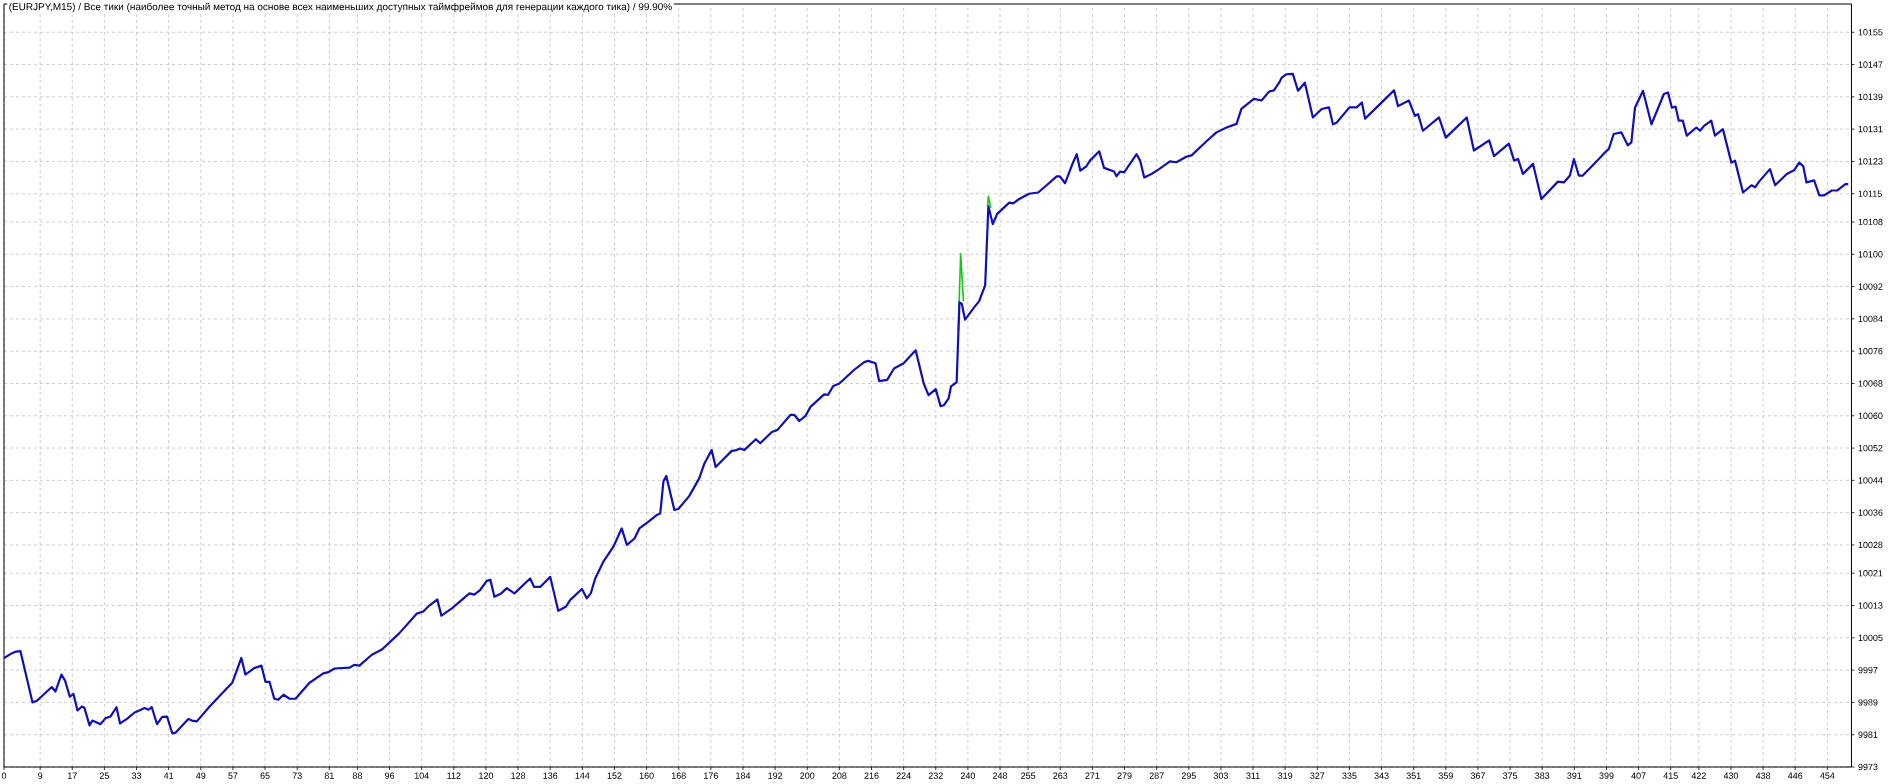 The image size is (1896, 784). I want to click on y-tick-label: 10013, so click(1870, 605).